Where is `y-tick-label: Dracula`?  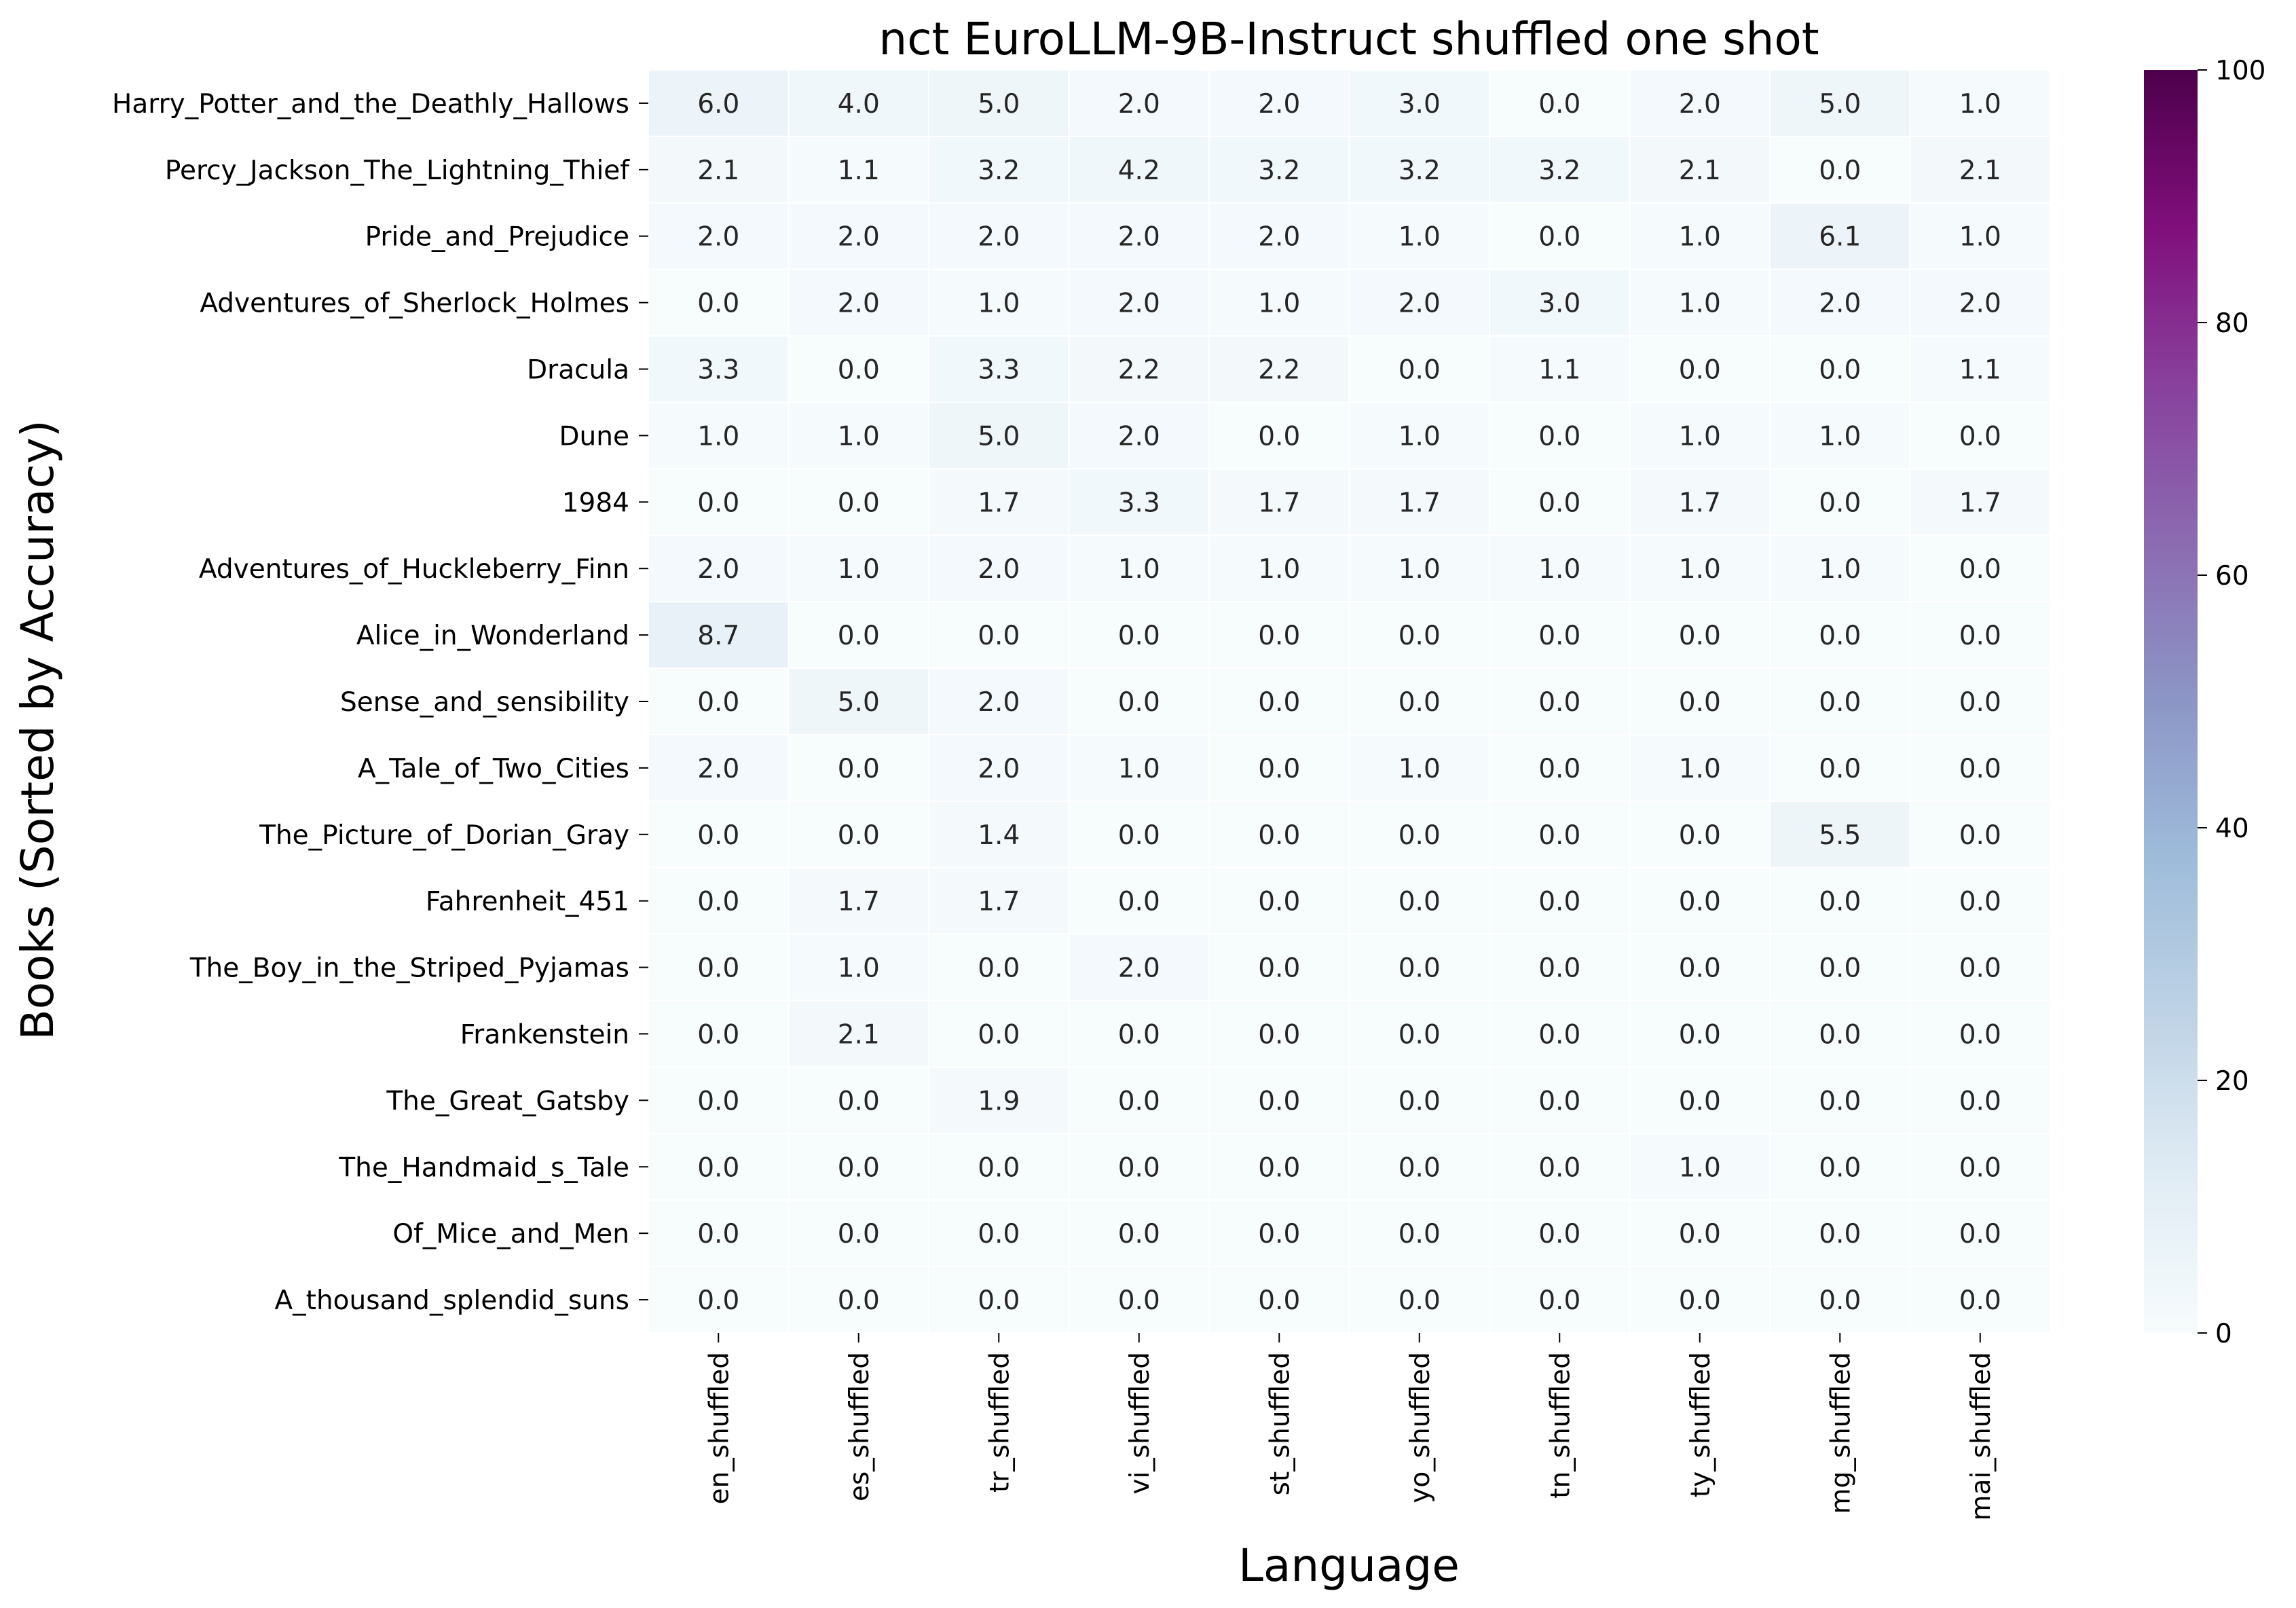
y-tick-label: Dracula is located at coordinates (578, 370).